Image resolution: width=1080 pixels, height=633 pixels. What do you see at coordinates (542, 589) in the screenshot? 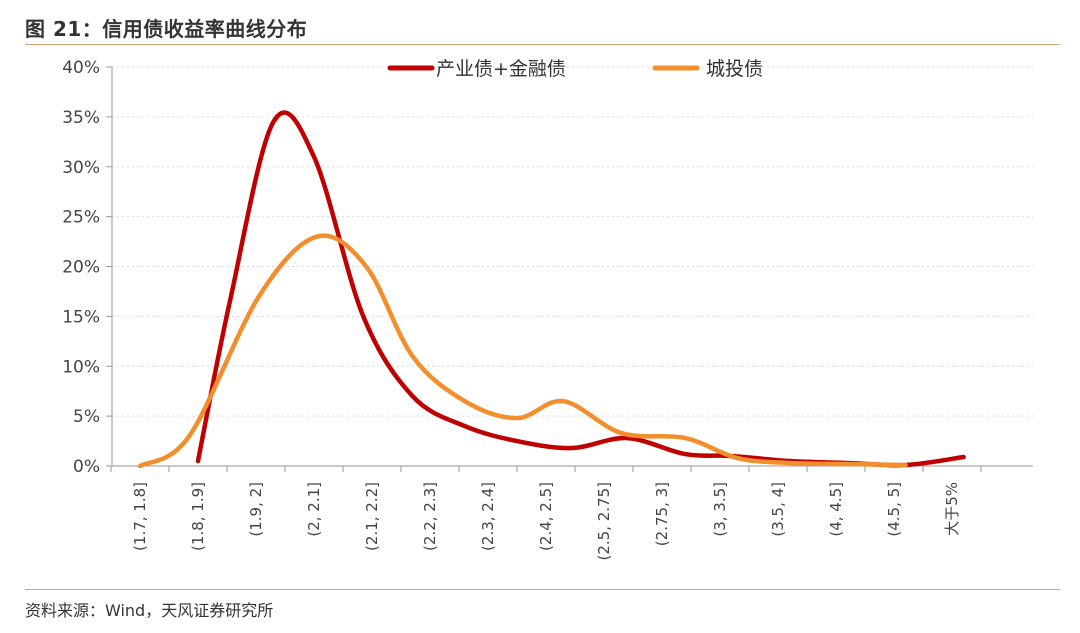
I see `source-divider` at bounding box center [542, 589].